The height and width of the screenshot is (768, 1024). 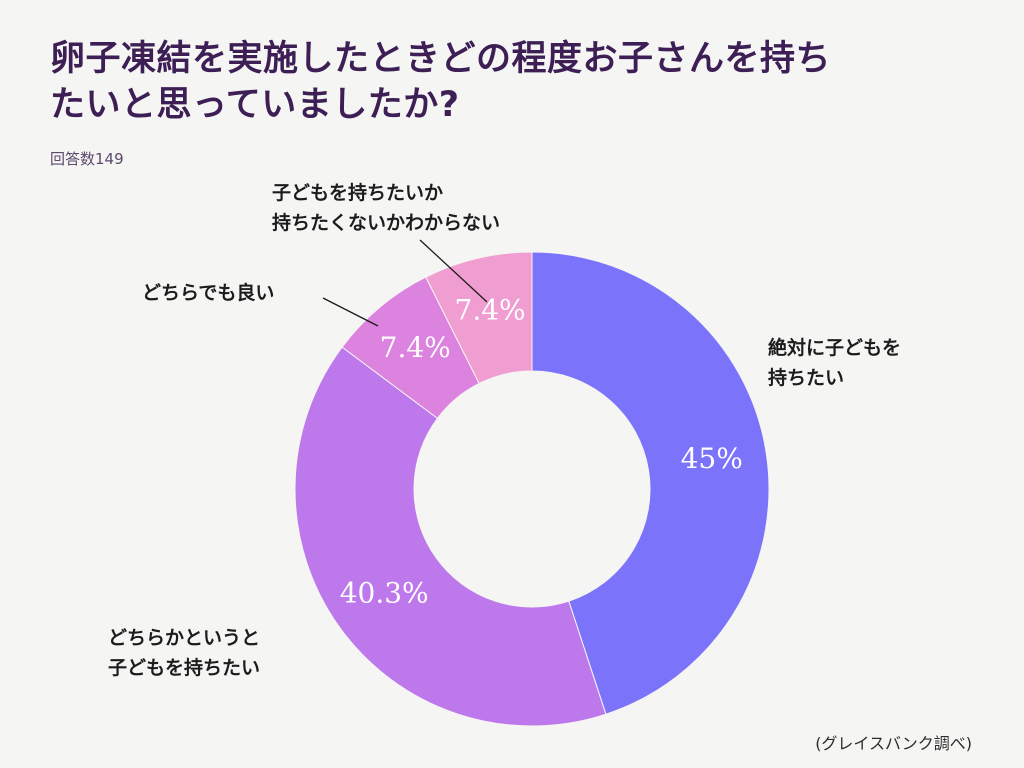 What do you see at coordinates (87, 159) in the screenshot?
I see `response-count: 回答数149` at bounding box center [87, 159].